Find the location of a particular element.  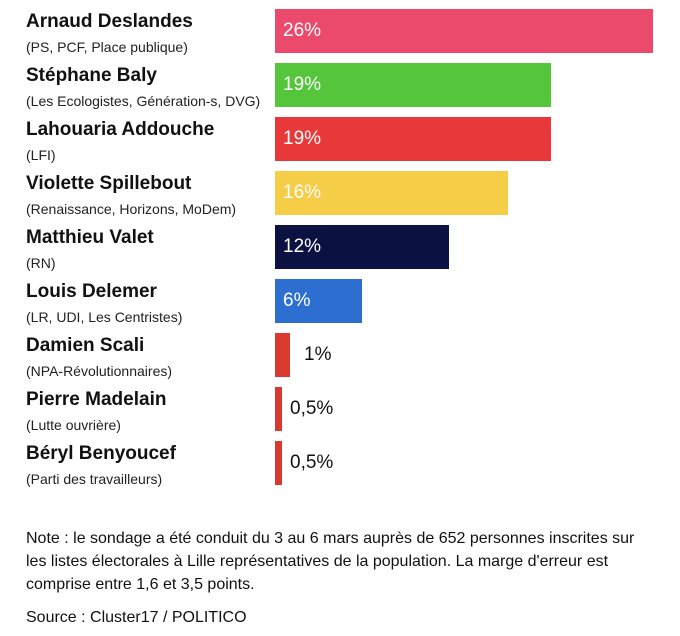

candidate-name: Violette Spillebout is located at coordinates (109, 183).